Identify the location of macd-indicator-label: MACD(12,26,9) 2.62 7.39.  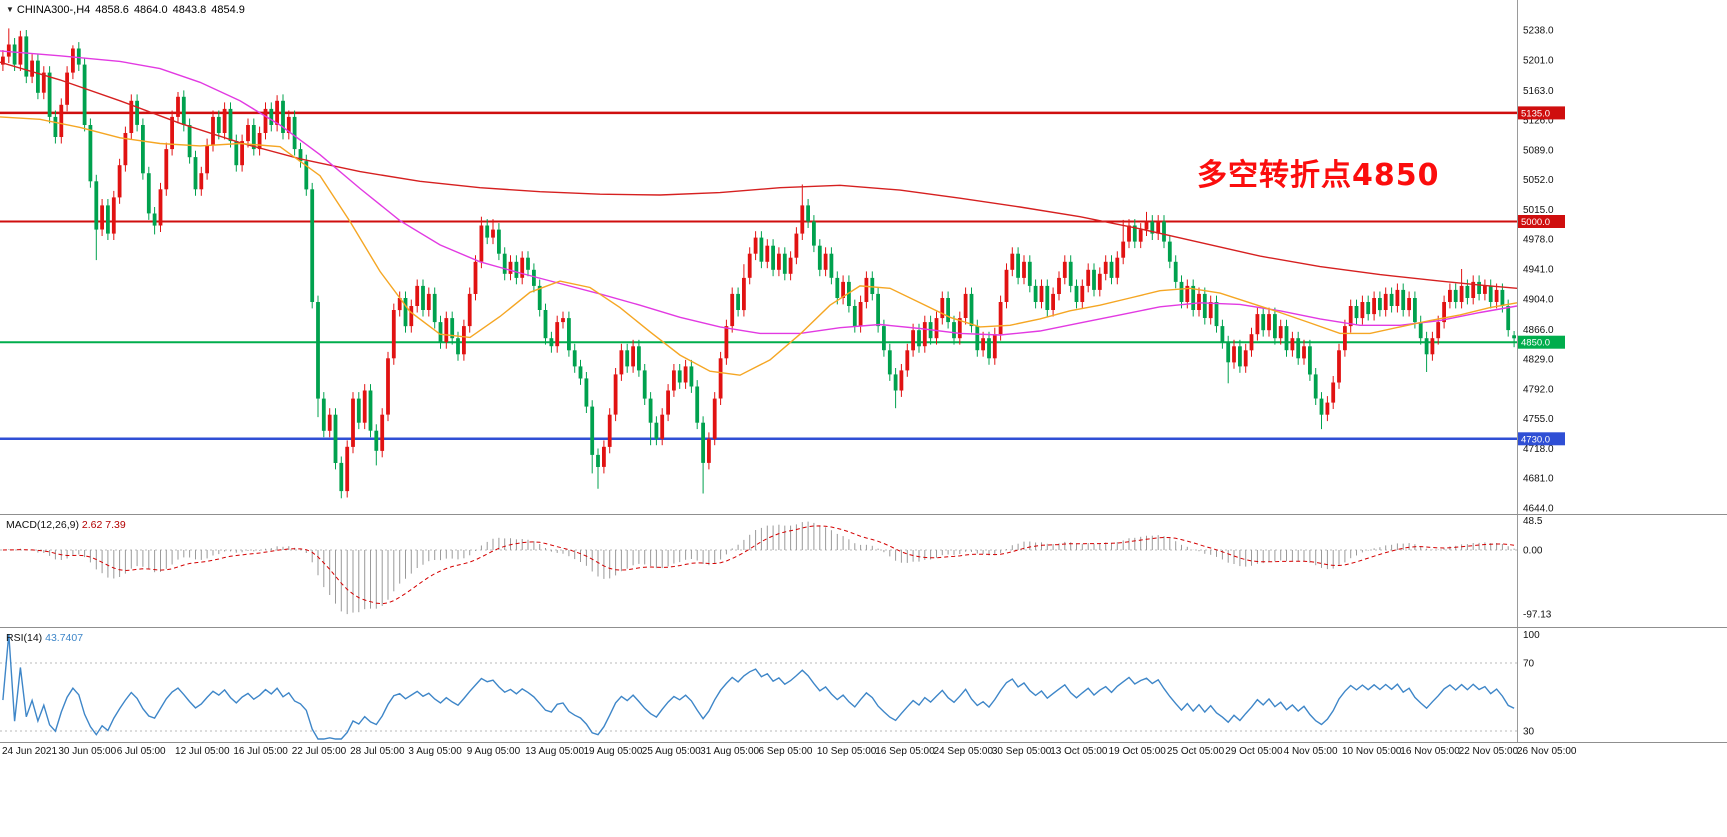
(66, 525).